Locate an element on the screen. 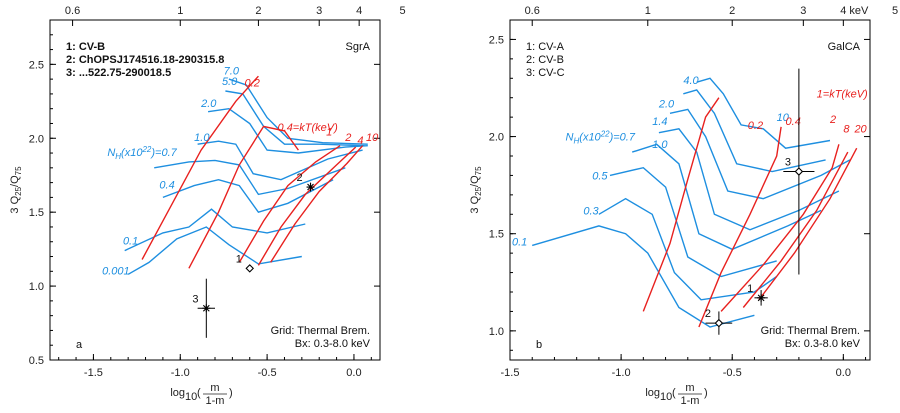 The width and height of the screenshot is (900, 413). kt-label: 10 is located at coordinates (372, 138).